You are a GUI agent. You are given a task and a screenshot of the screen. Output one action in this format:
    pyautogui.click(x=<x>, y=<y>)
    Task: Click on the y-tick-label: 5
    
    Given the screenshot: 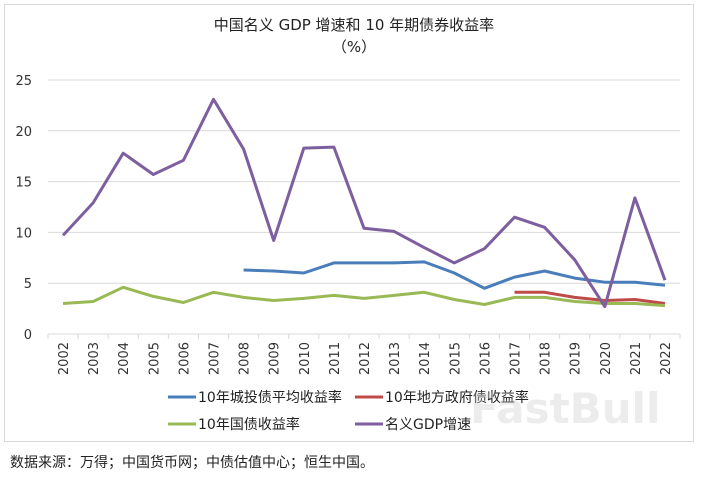 What is the action you would take?
    pyautogui.click(x=28, y=284)
    